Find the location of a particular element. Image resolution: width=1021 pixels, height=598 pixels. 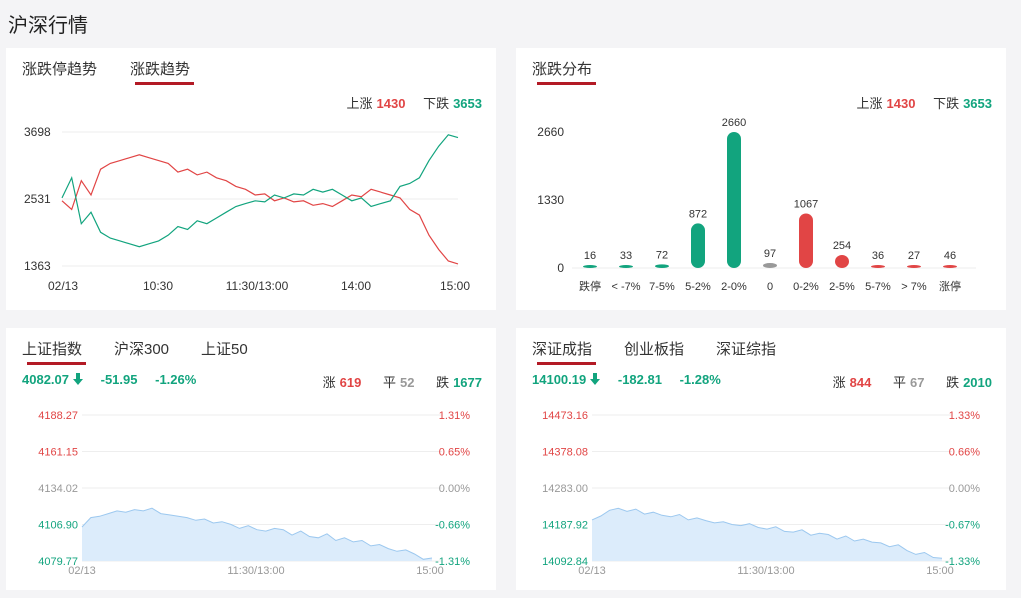

x-tick-label: 10:30 is located at coordinates (158, 286).